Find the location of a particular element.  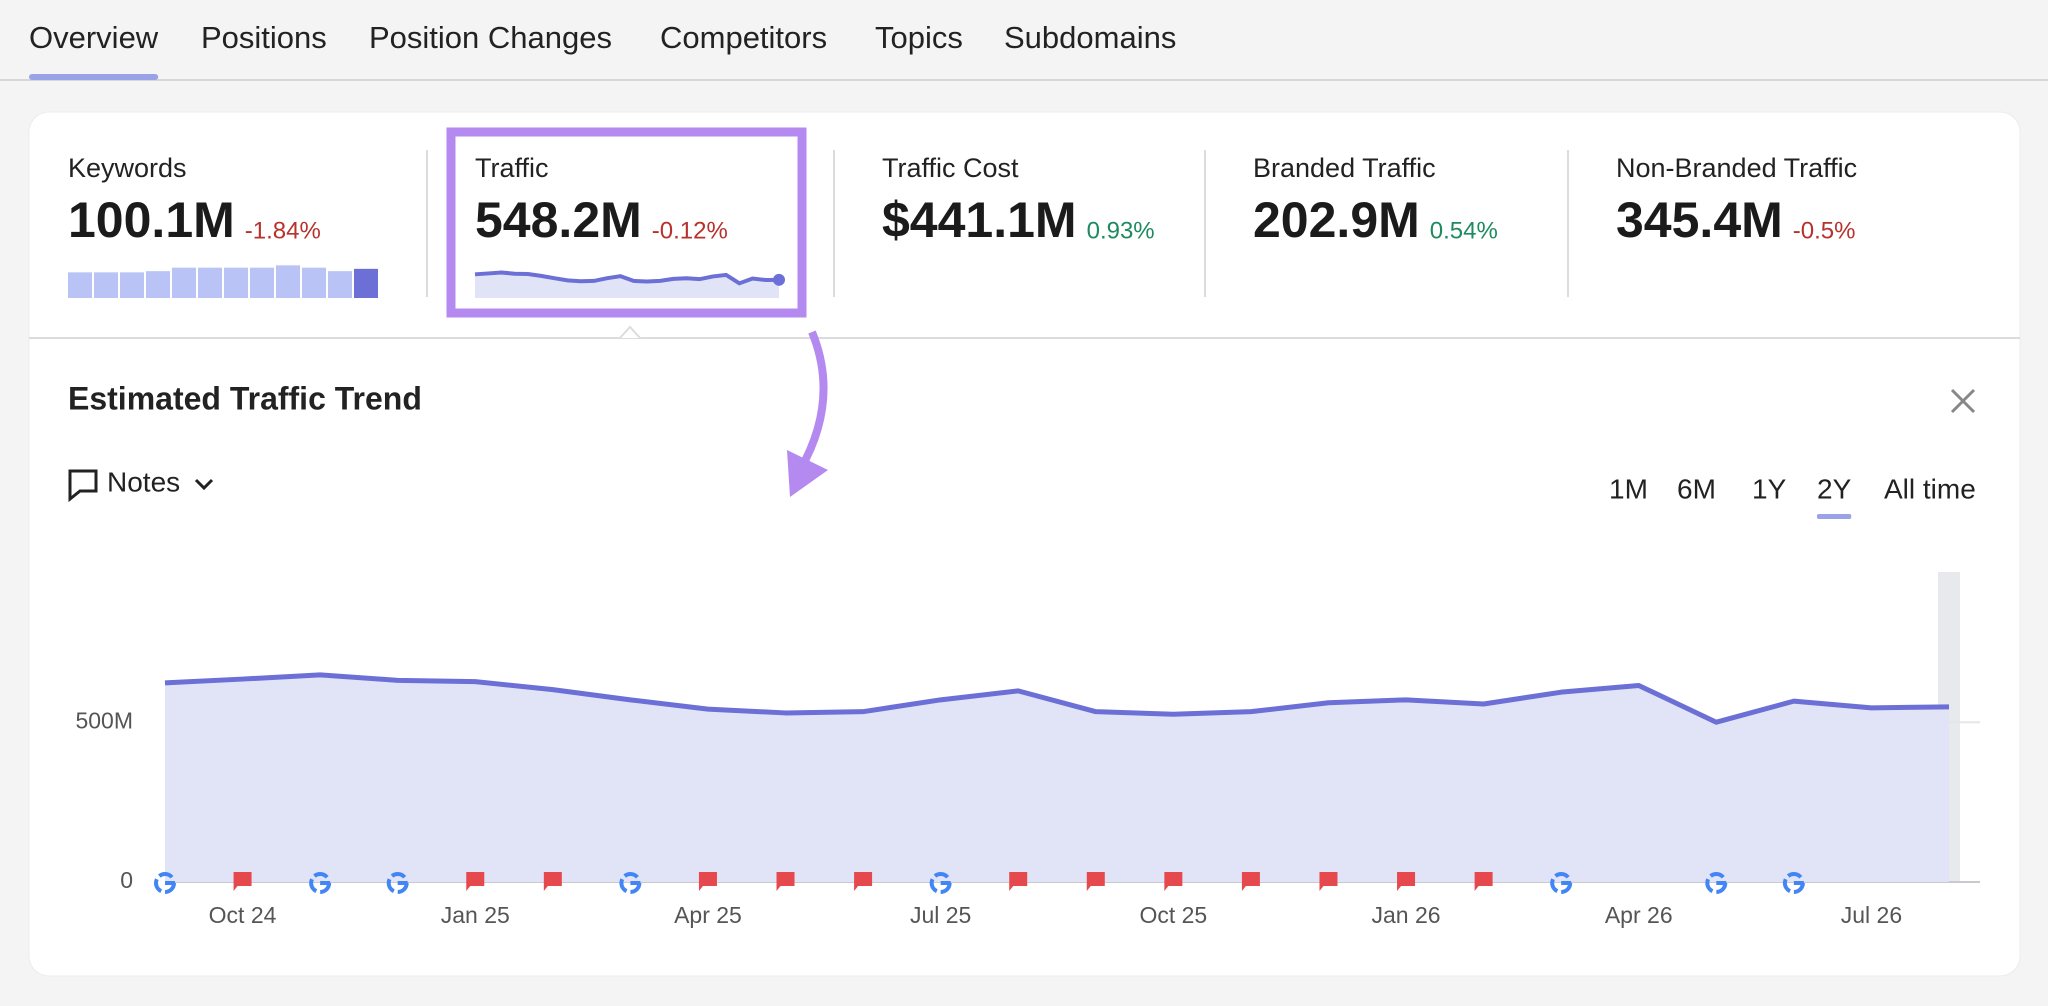

tab: Subdomains is located at coordinates (1090, 37).